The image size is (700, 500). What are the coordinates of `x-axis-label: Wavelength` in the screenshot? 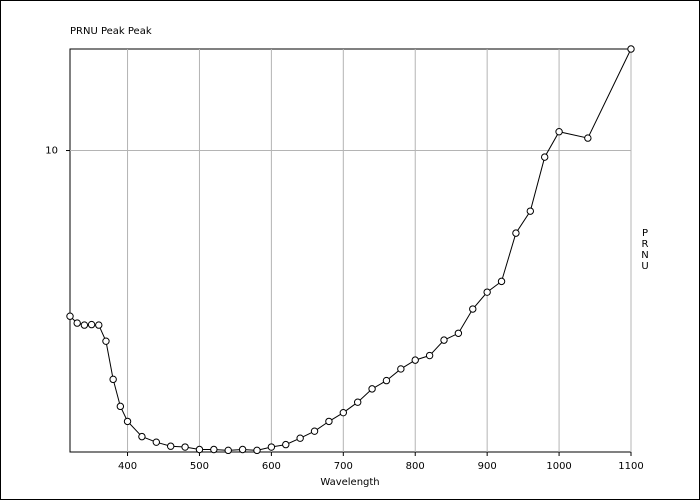 It's located at (349, 482).